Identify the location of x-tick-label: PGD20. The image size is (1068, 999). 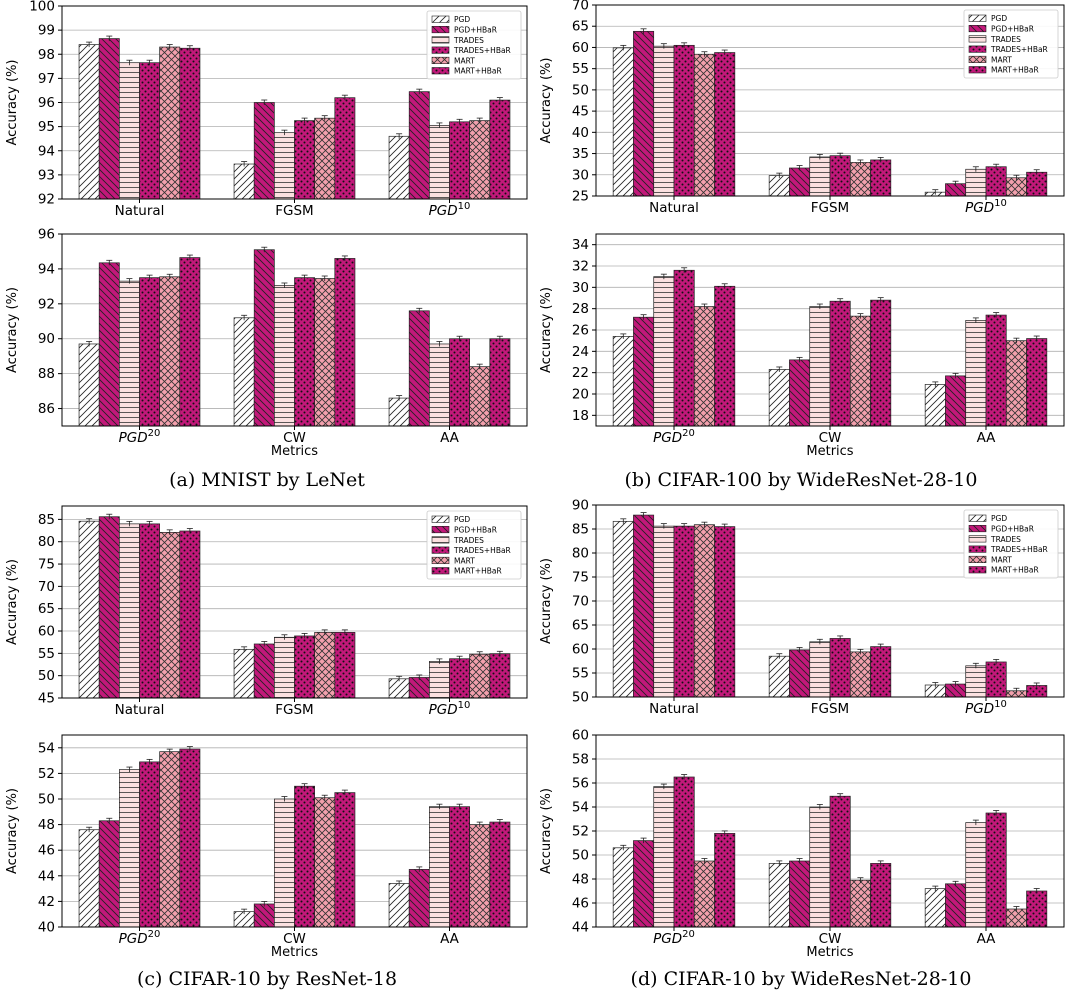
(140, 938).